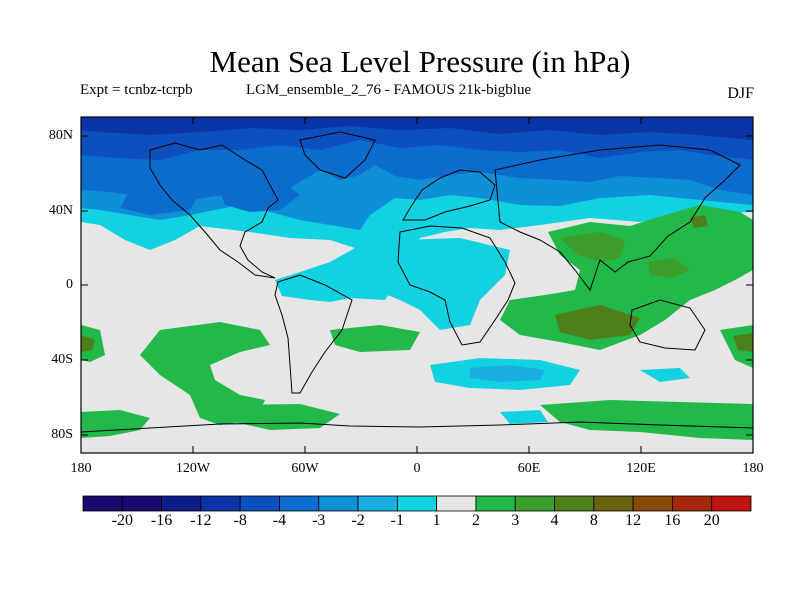 The width and height of the screenshot is (800, 600). I want to click on colorbar-tick-label: -12, so click(201, 520).